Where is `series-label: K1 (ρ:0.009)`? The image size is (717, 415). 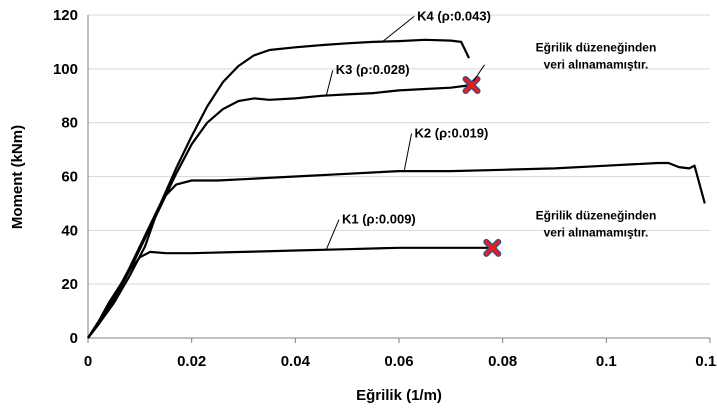
series-label: K1 (ρ:0.009) is located at coordinates (379, 219).